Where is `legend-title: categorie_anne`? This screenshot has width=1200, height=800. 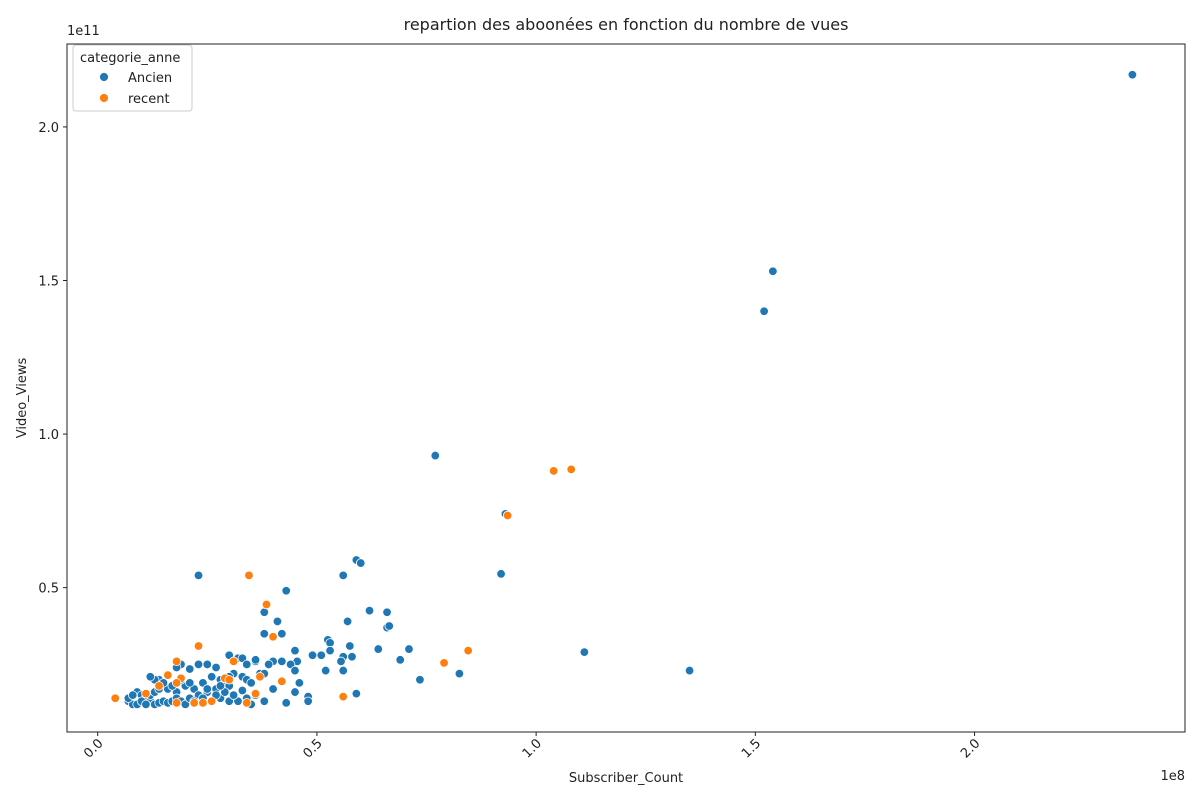 legend-title: categorie_anne is located at coordinates (130, 58).